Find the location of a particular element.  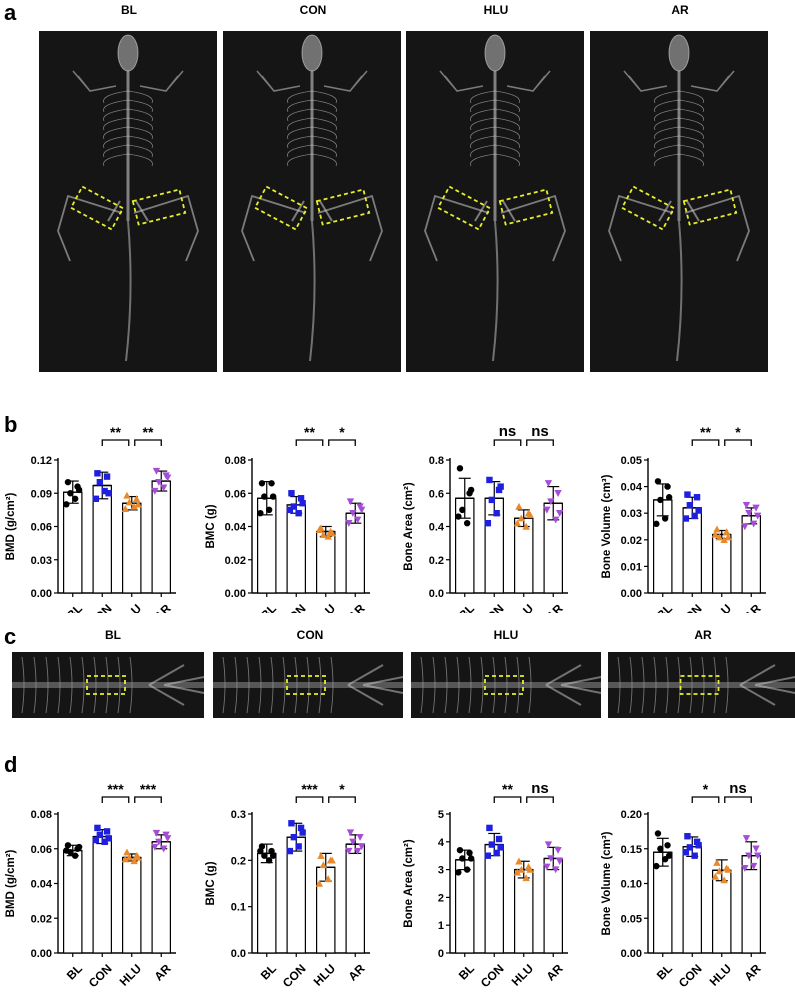

y-axis-label: BMC (g) is located at coordinates (211, 883).